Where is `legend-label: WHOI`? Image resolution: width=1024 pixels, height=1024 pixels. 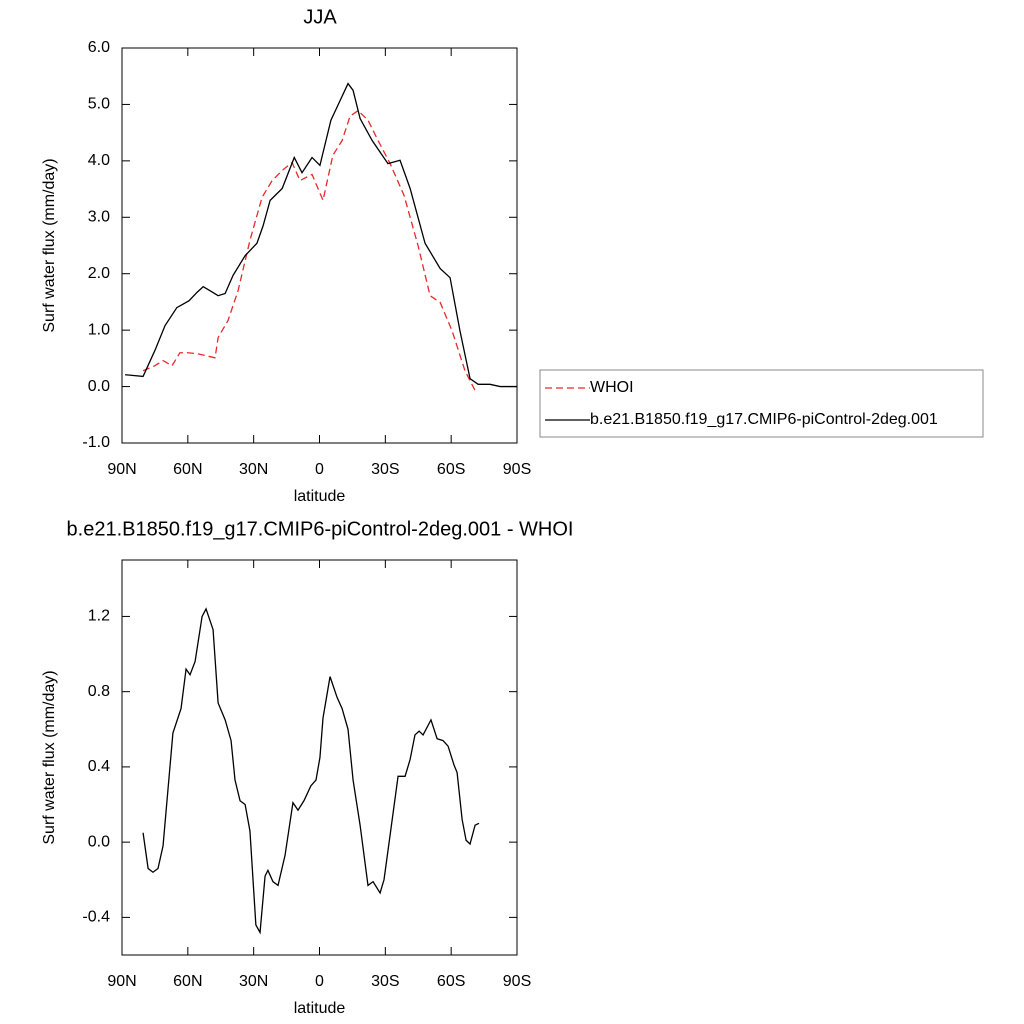 legend-label: WHOI is located at coordinates (612, 387).